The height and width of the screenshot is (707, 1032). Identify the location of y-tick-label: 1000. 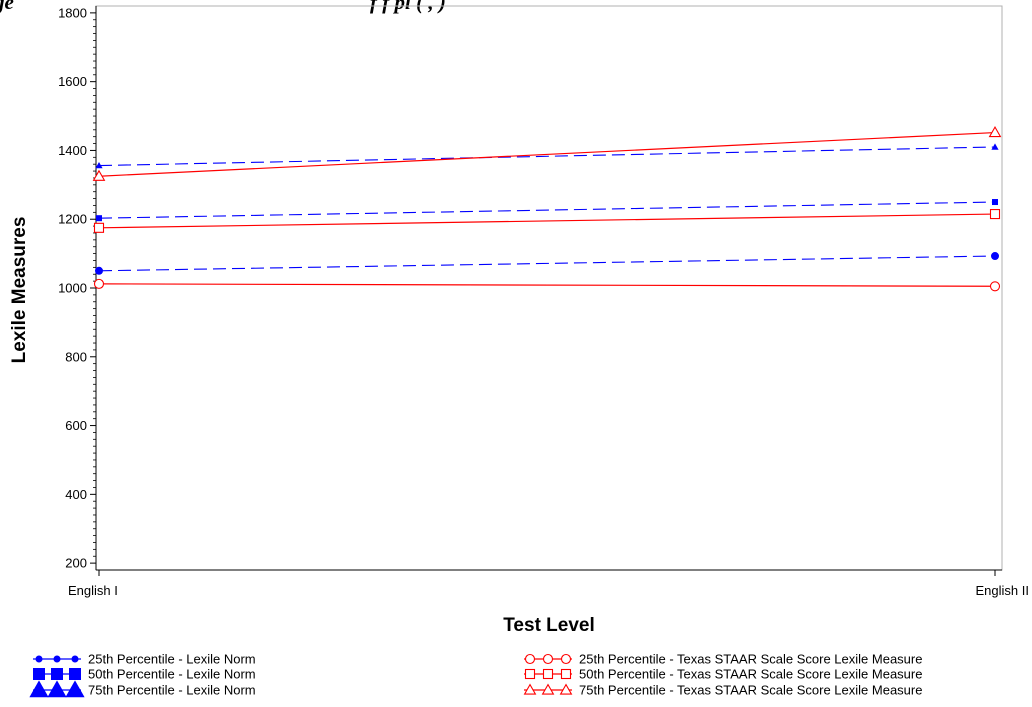
(72, 288).